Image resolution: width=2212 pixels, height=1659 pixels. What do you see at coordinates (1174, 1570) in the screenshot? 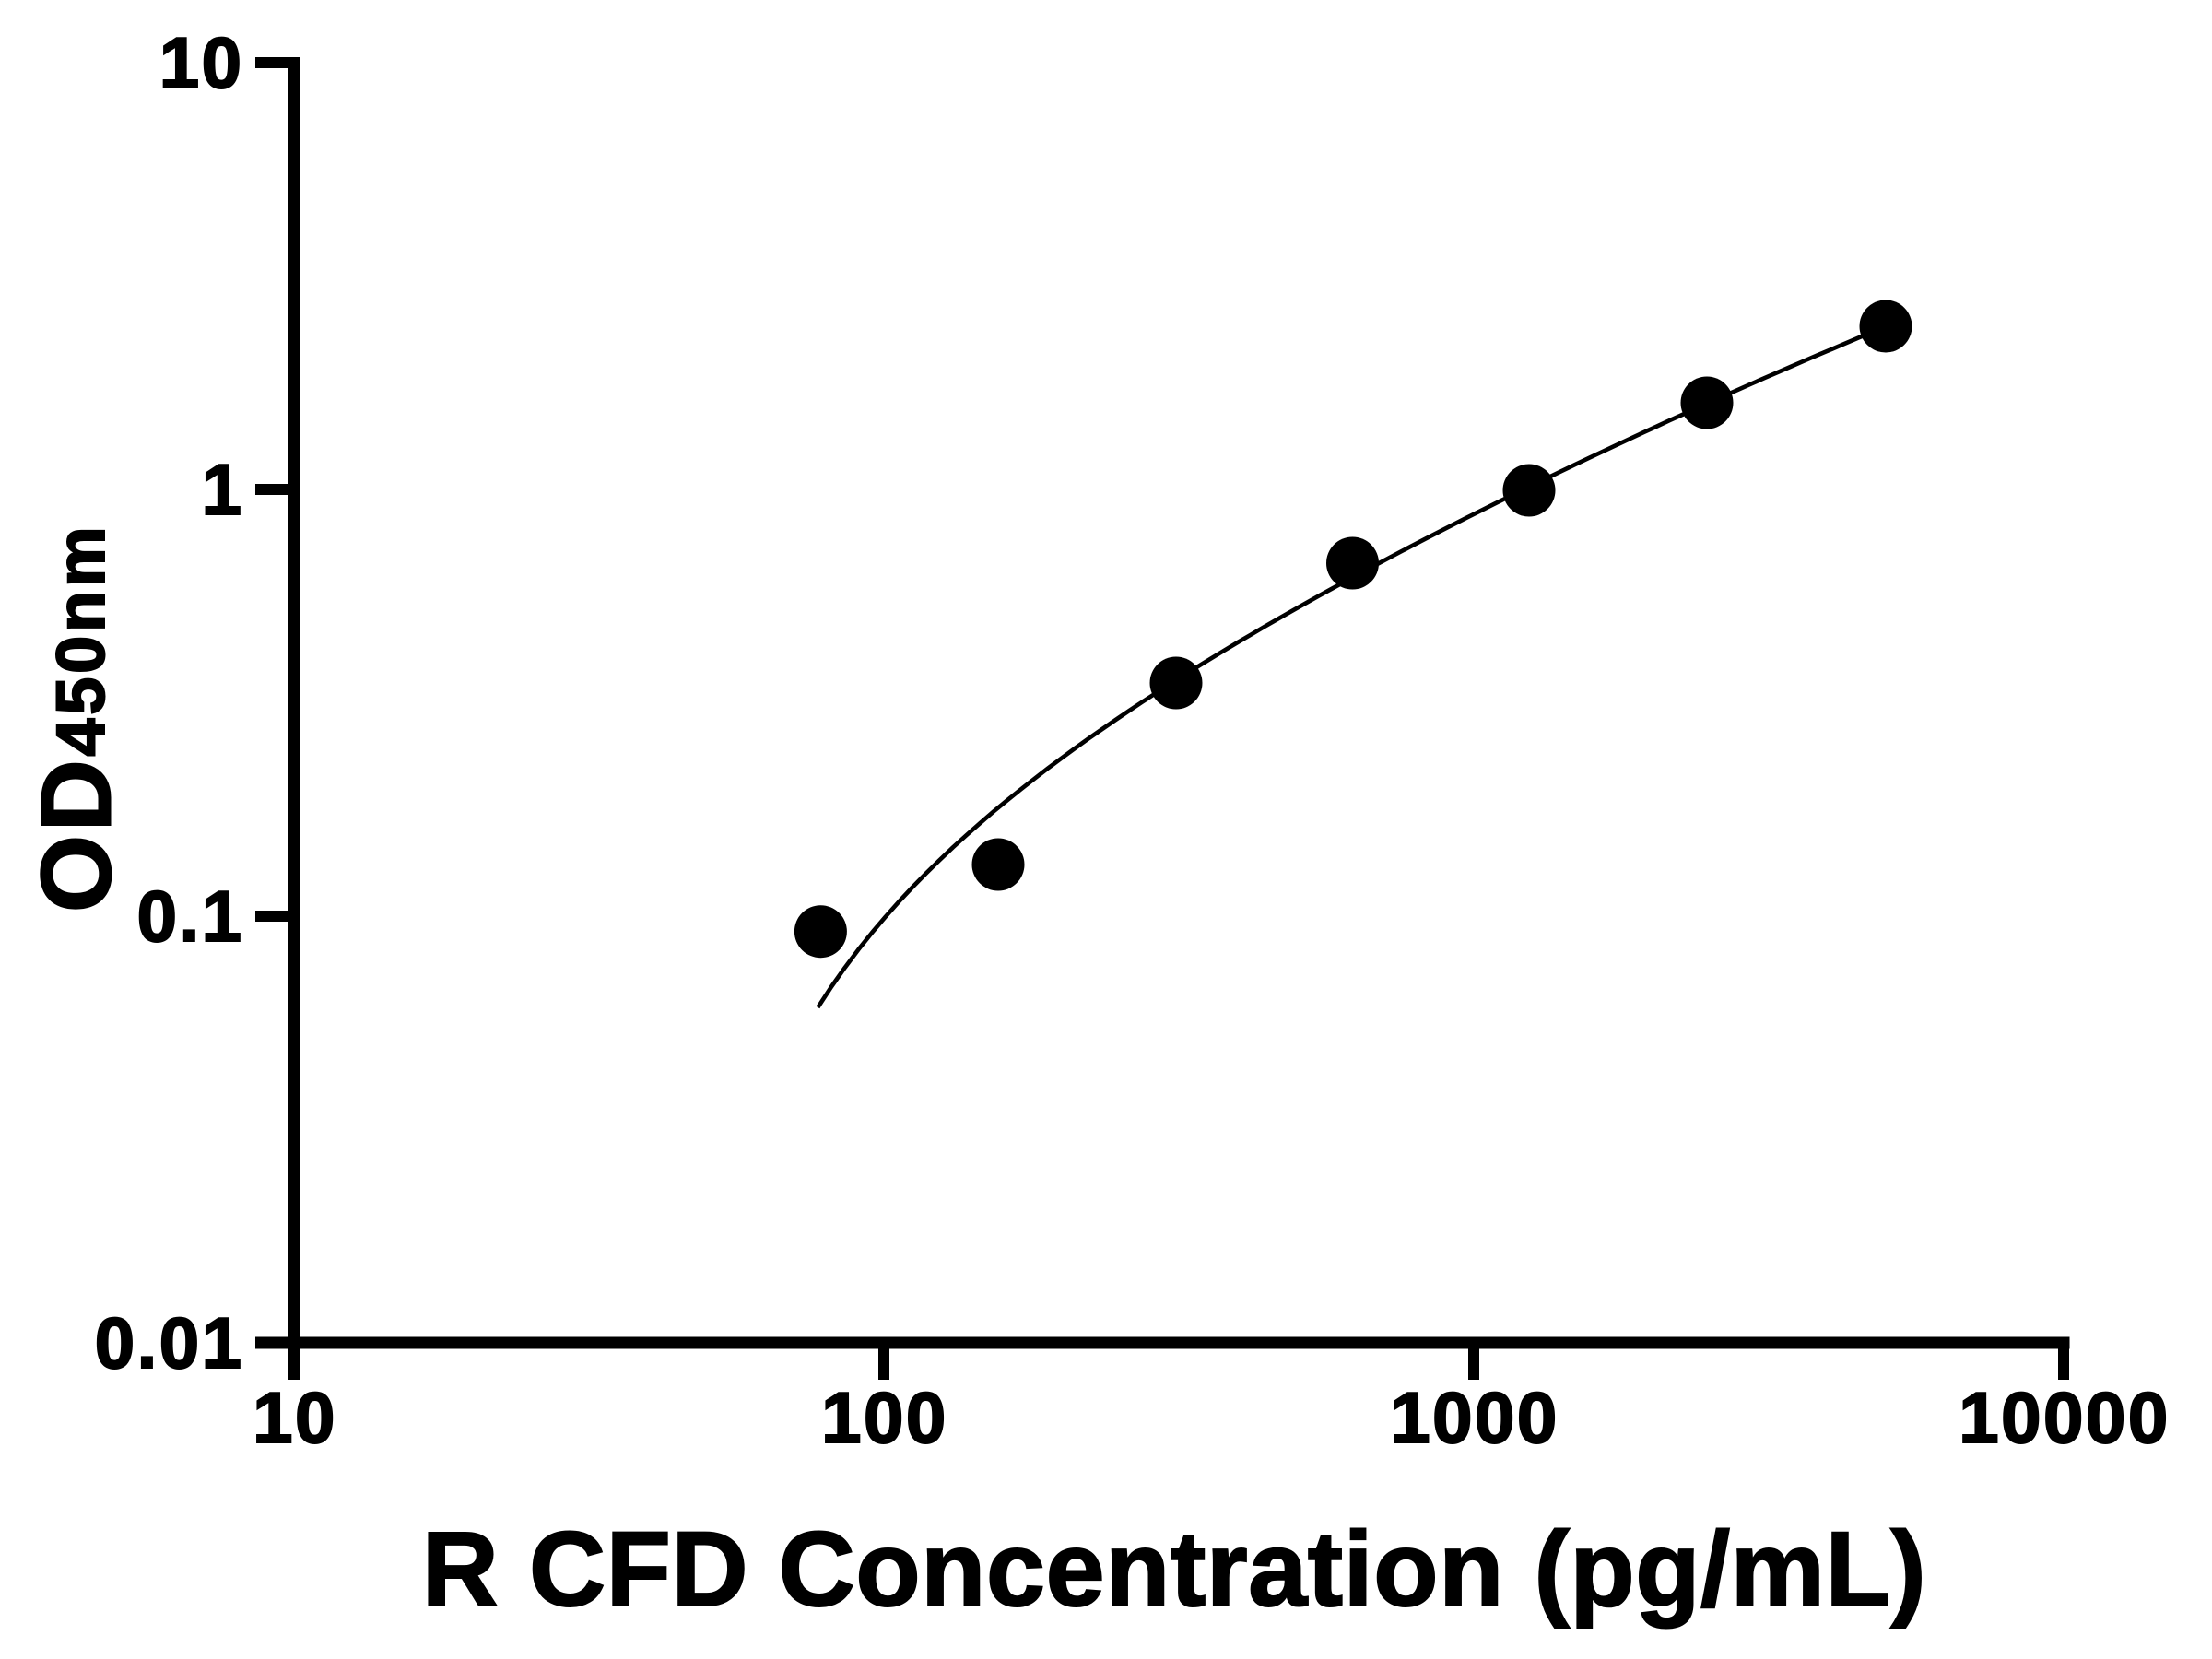
I see `svg-text: R CFD Concentration (pg/mL)` at bounding box center [1174, 1570].